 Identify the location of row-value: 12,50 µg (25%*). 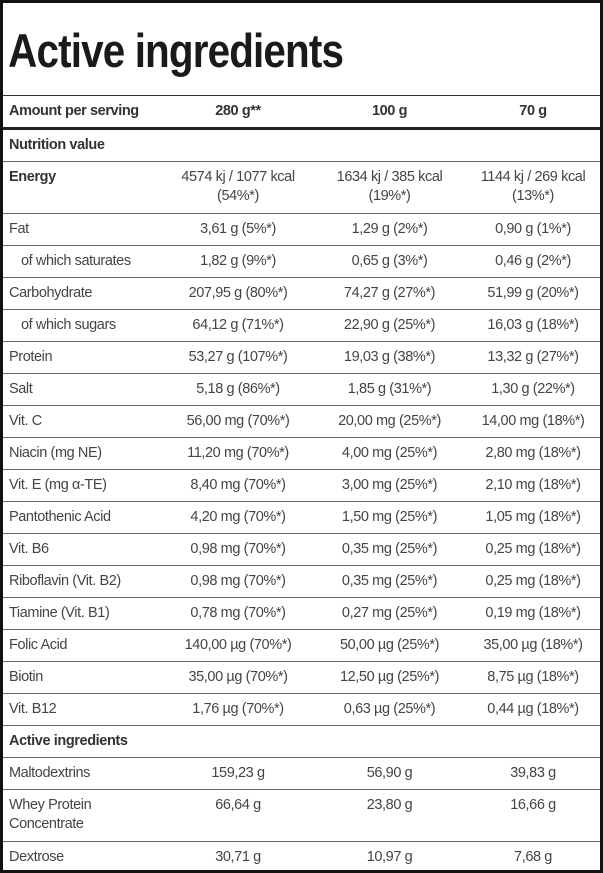
(389, 677).